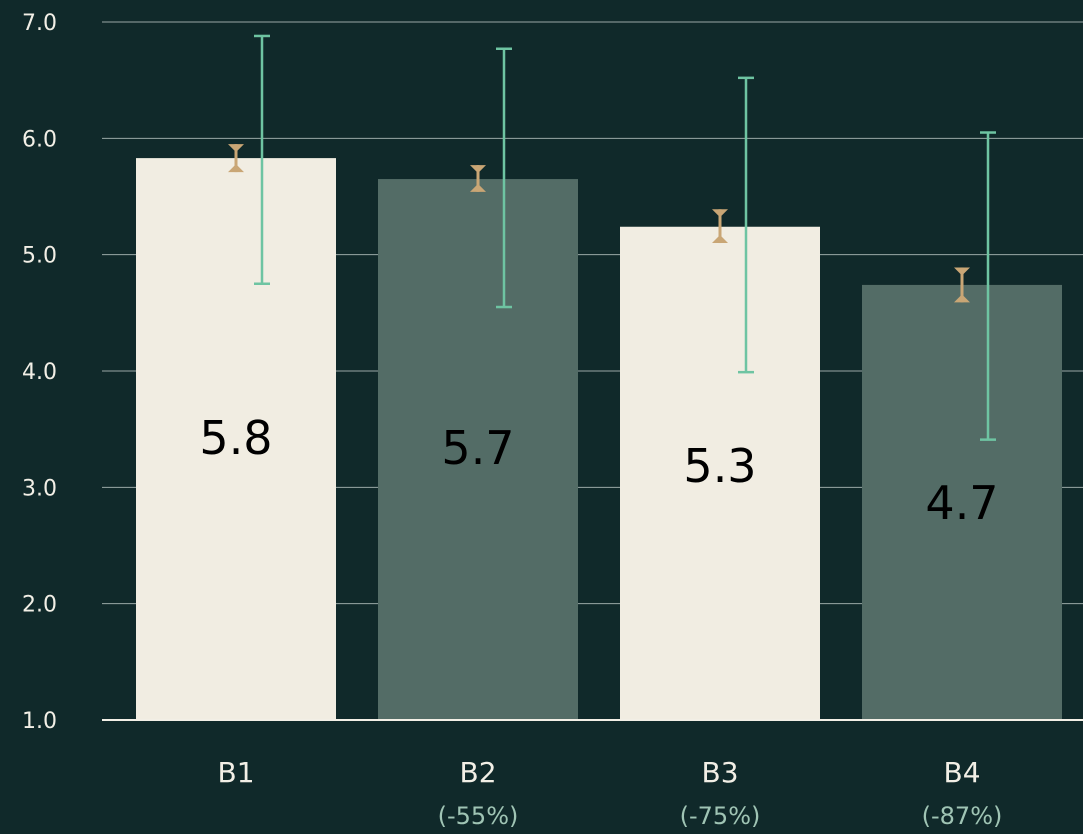 The image size is (1083, 834). Describe the element at coordinates (961, 772) in the screenshot. I see `x-category-label: B4` at that location.